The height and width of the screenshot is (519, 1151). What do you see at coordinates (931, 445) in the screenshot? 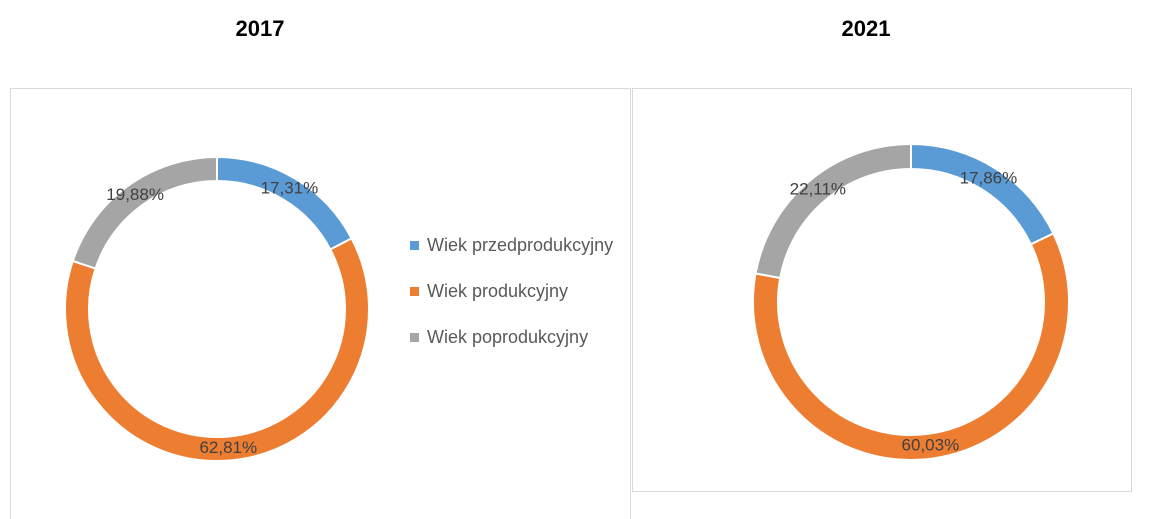
I see `data-label: 60,03%` at bounding box center [931, 445].